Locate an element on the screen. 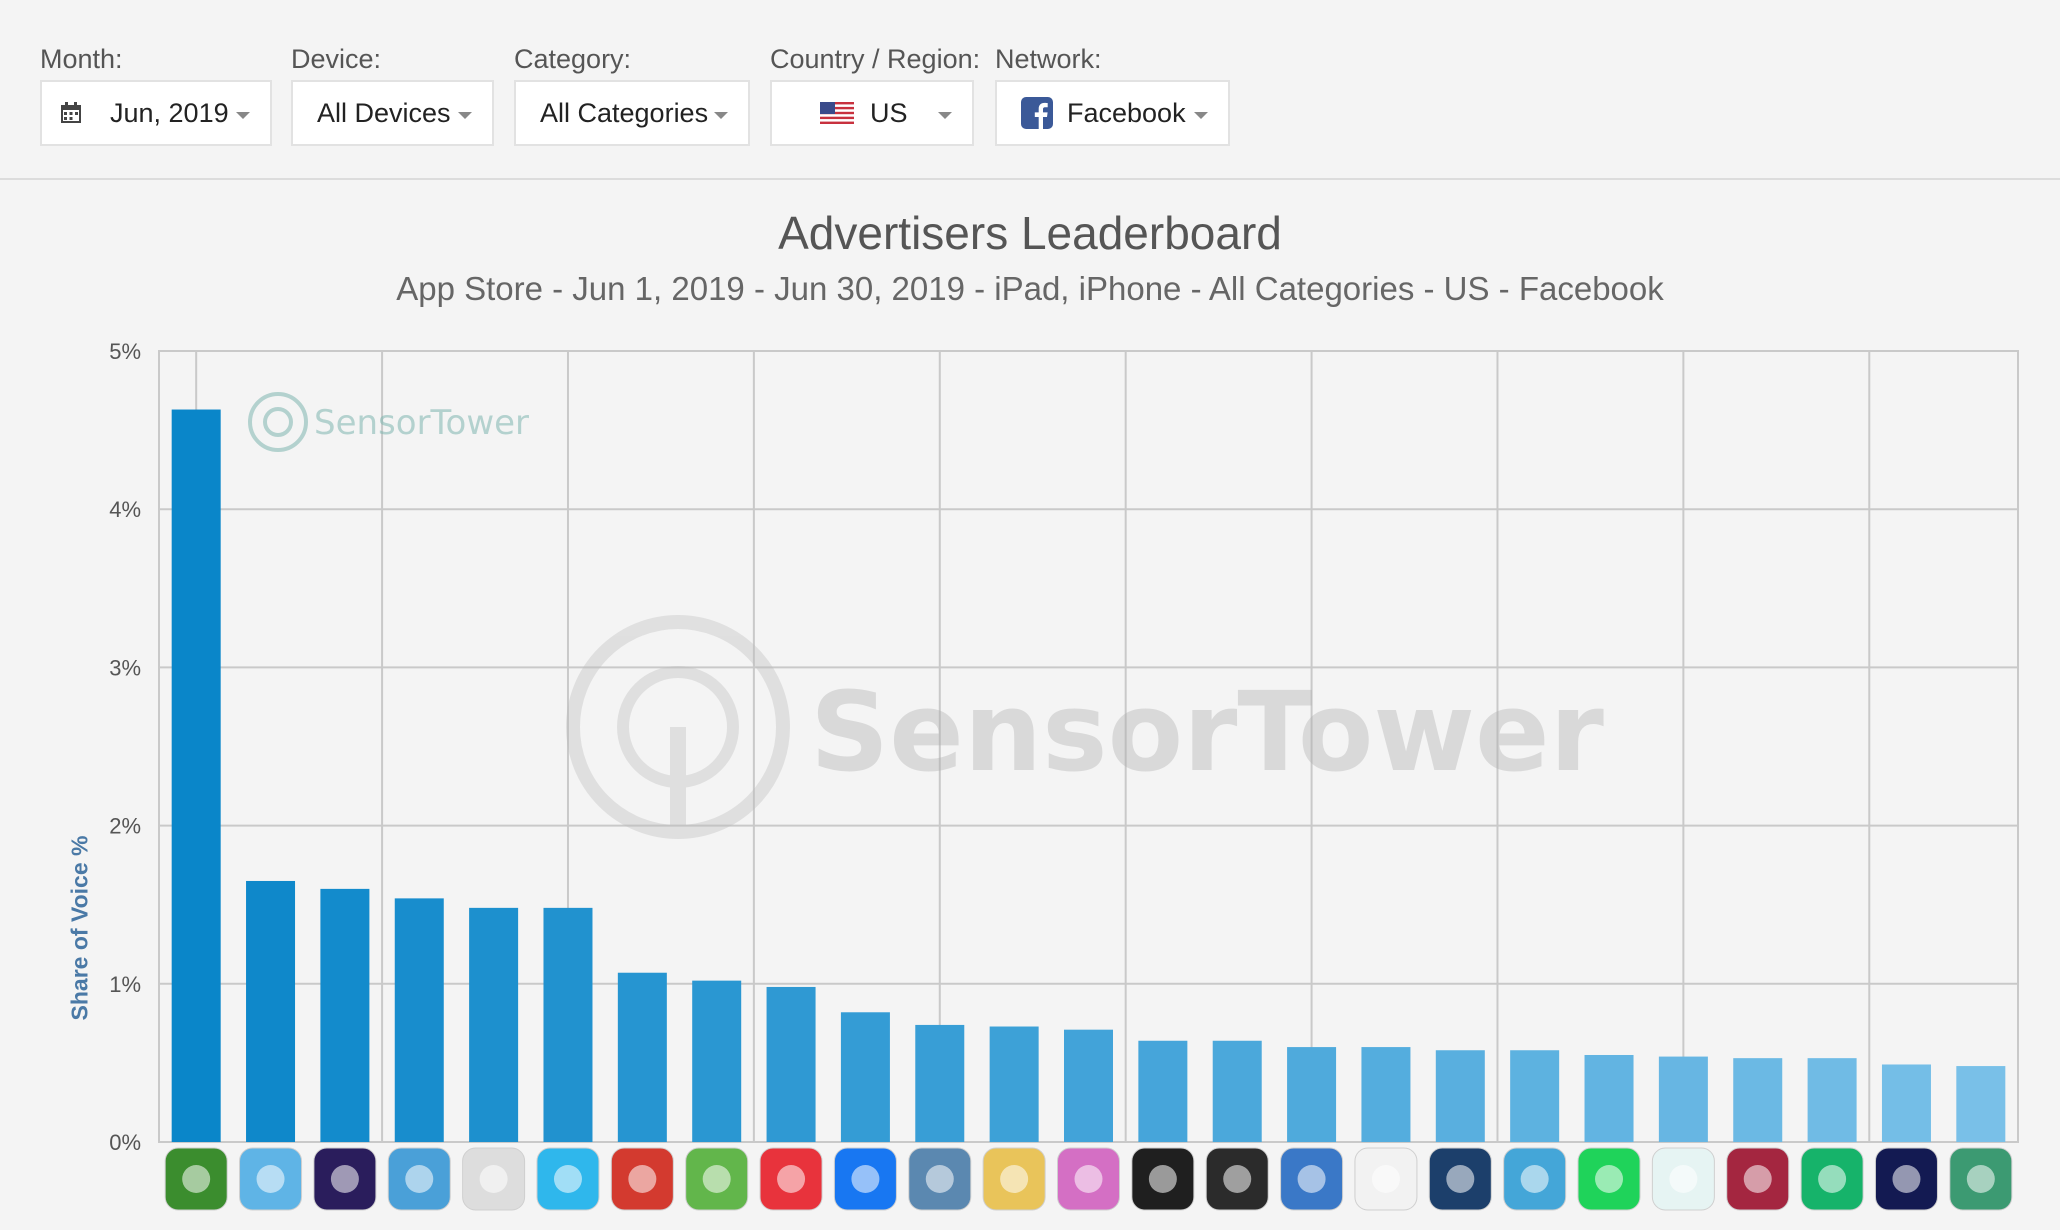 The image size is (2060, 1230). bull-game-icon is located at coordinates (940, 1179).